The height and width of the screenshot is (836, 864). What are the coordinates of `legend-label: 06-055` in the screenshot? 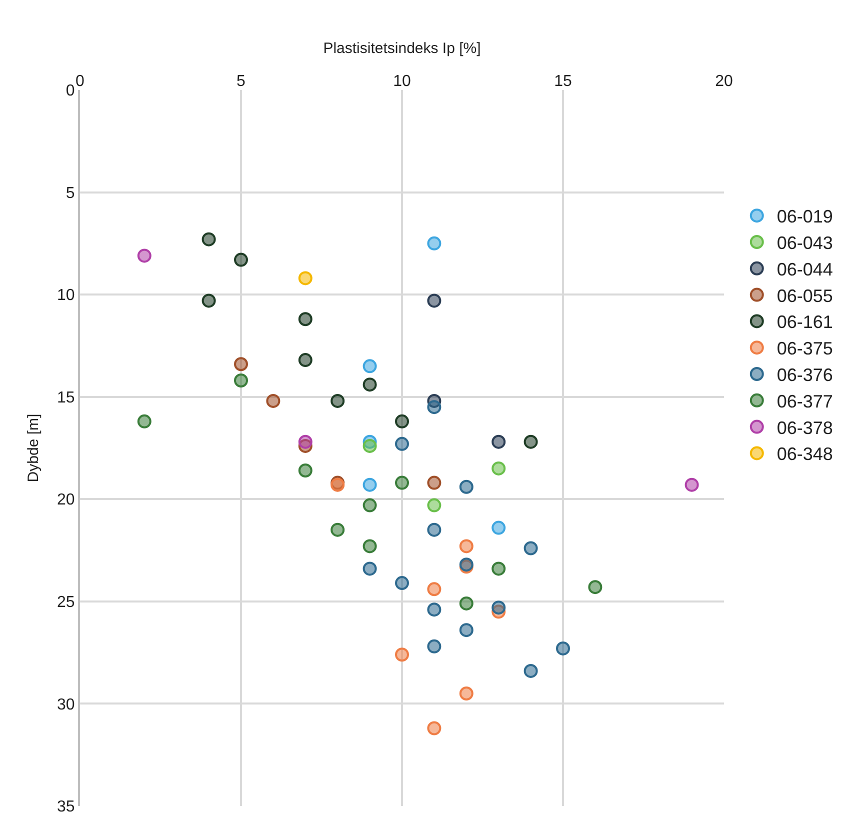 It's located at (804, 296).